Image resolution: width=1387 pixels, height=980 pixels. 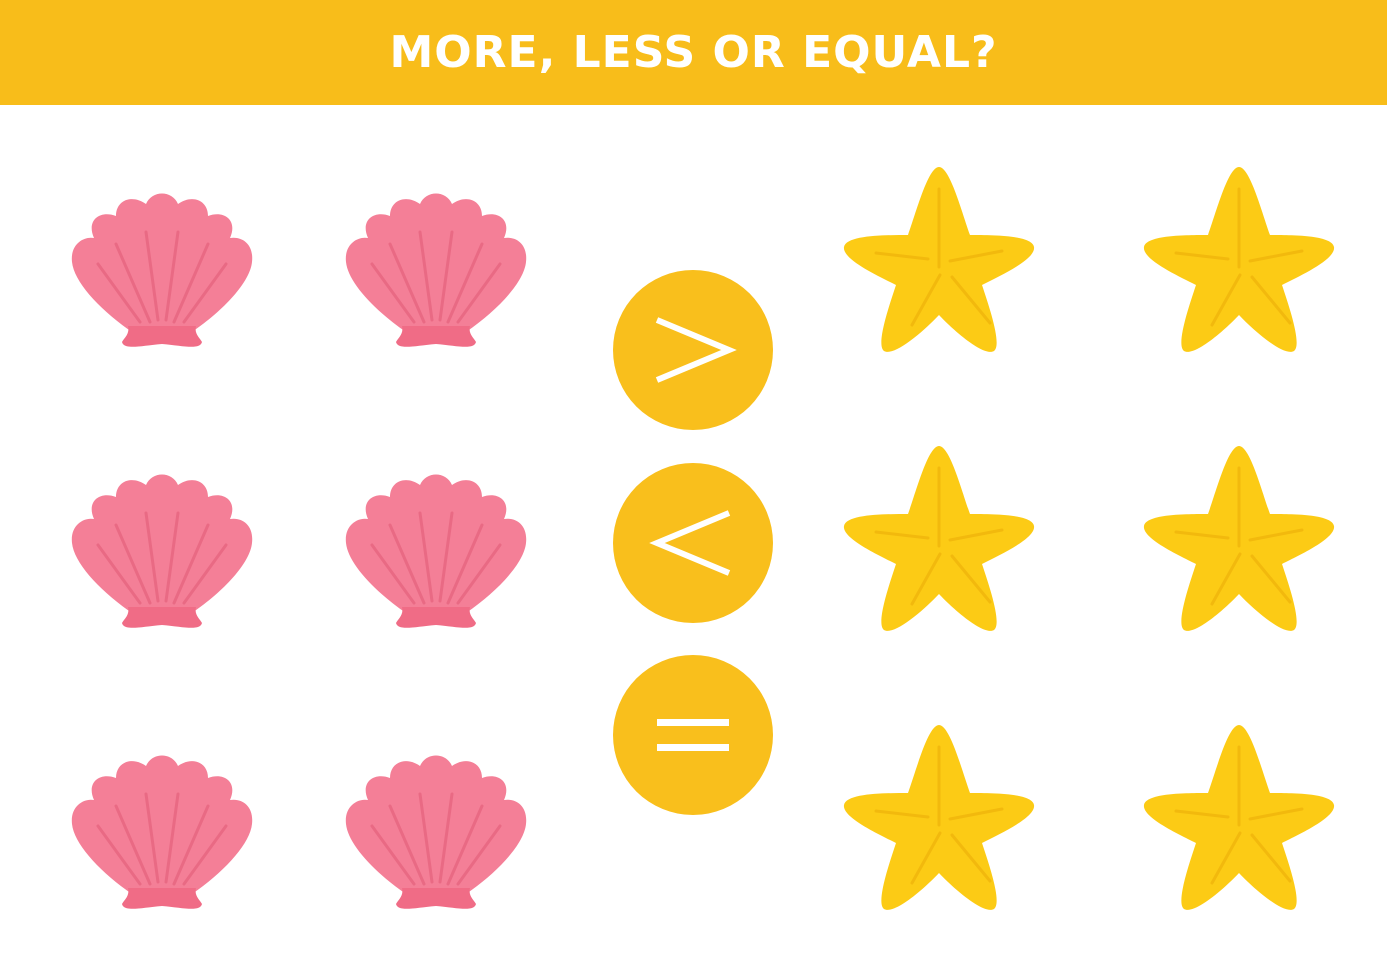 I want to click on less-than-button, so click(x=693, y=543).